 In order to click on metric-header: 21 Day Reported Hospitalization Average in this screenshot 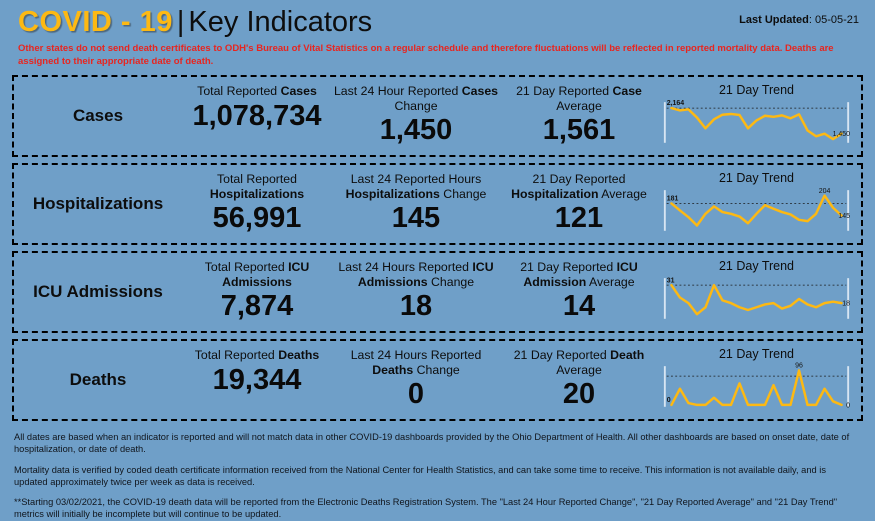, I will do `click(579, 186)`.